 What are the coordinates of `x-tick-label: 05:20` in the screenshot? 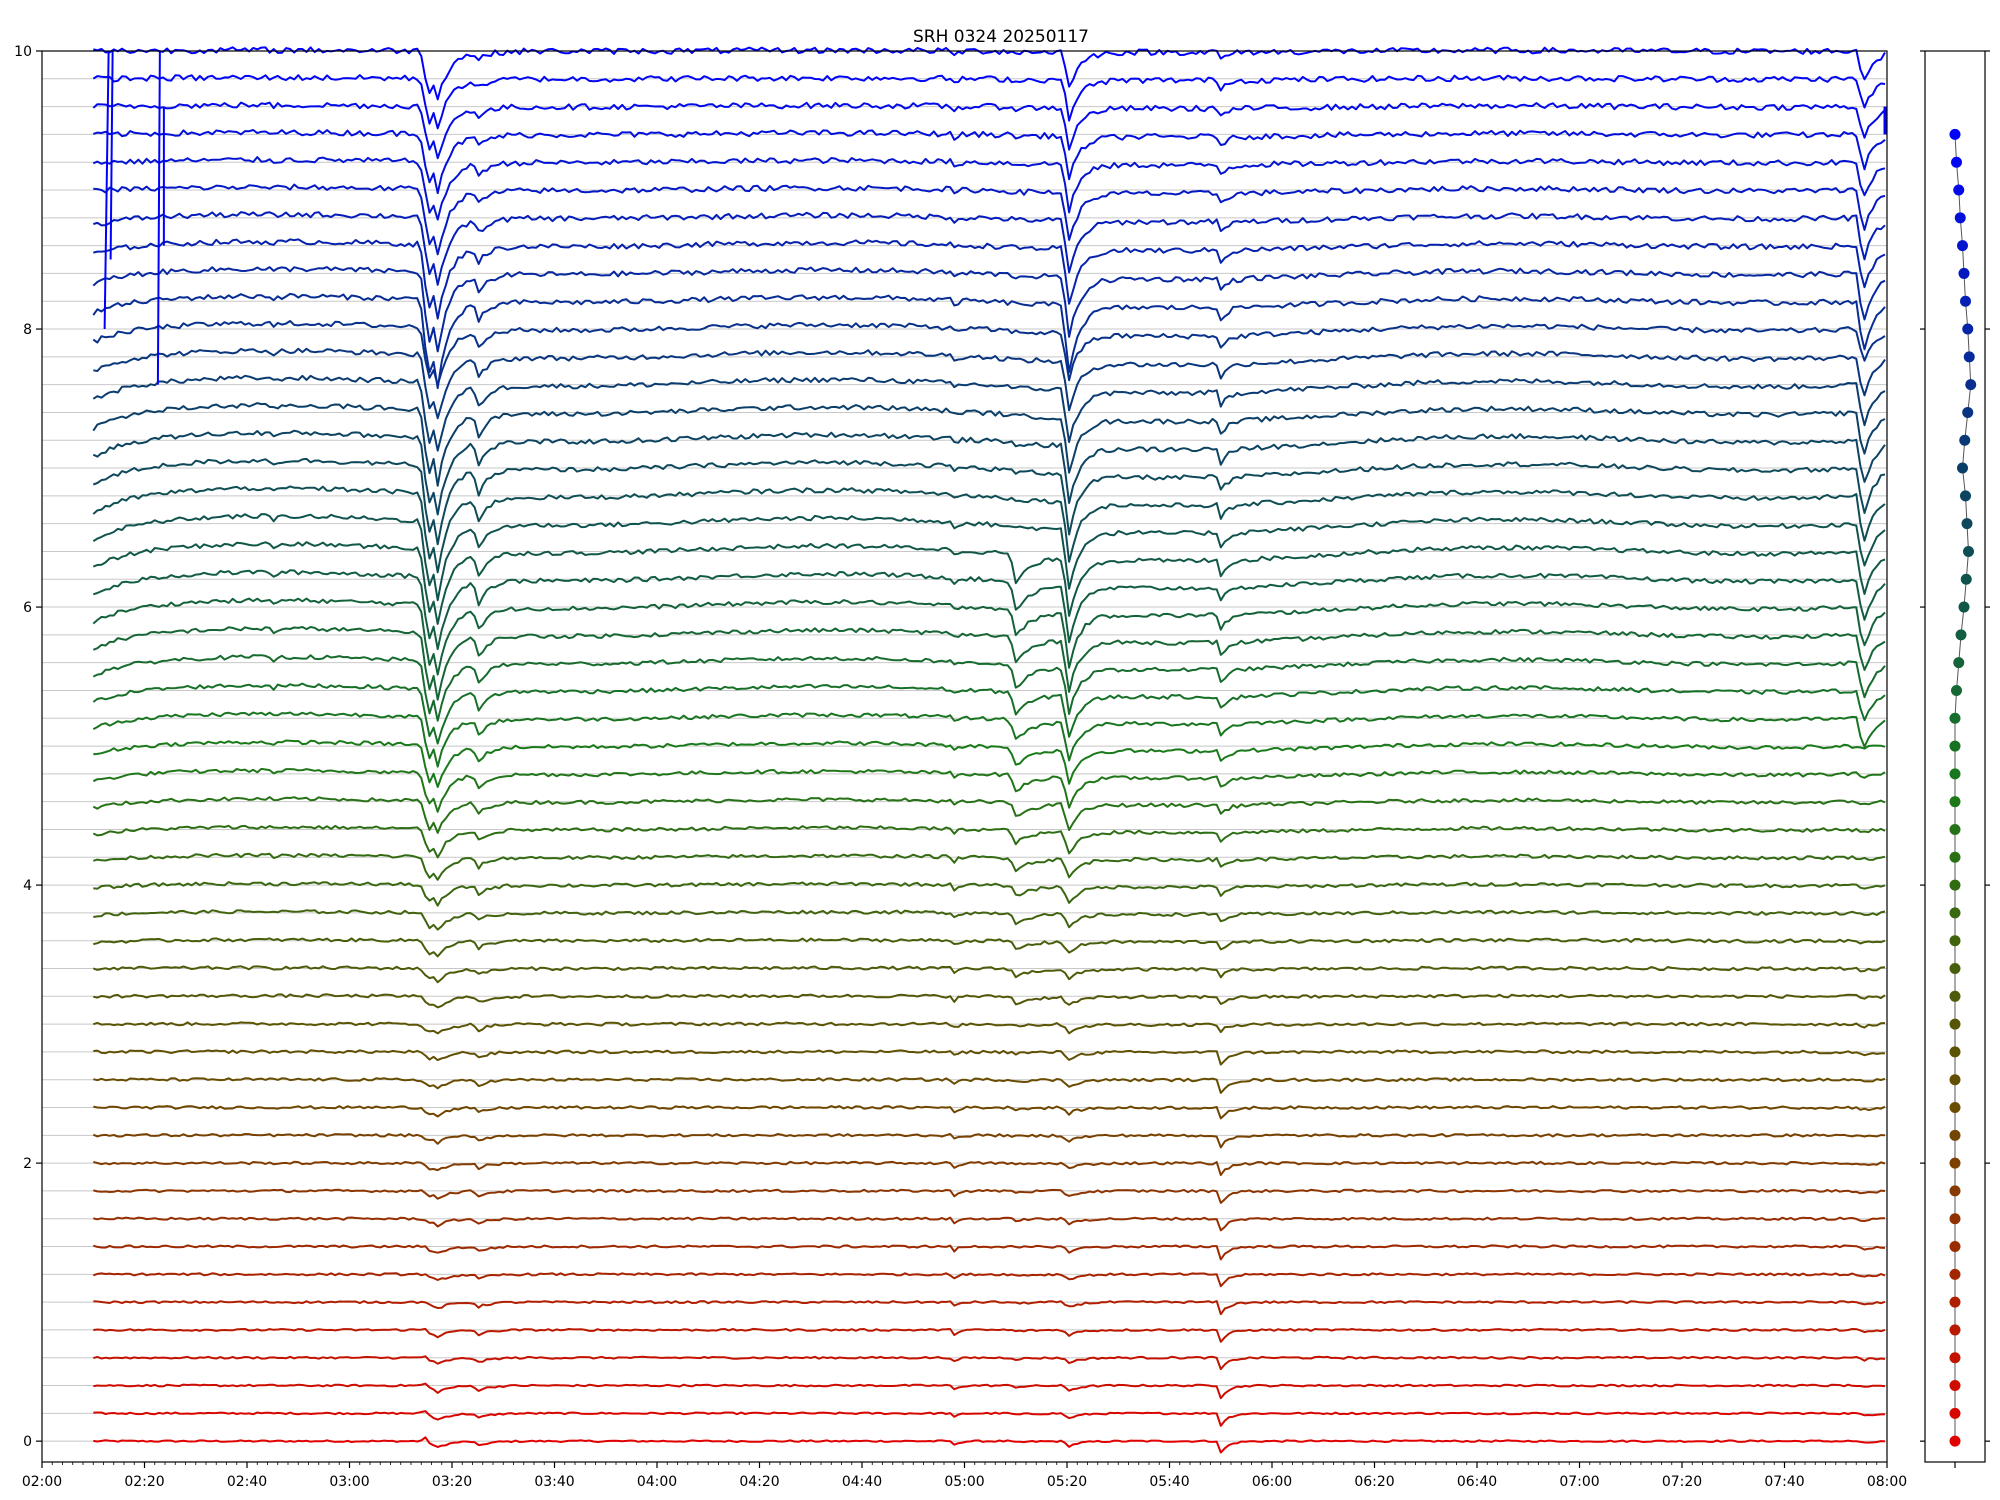 It's located at (1067, 1482).